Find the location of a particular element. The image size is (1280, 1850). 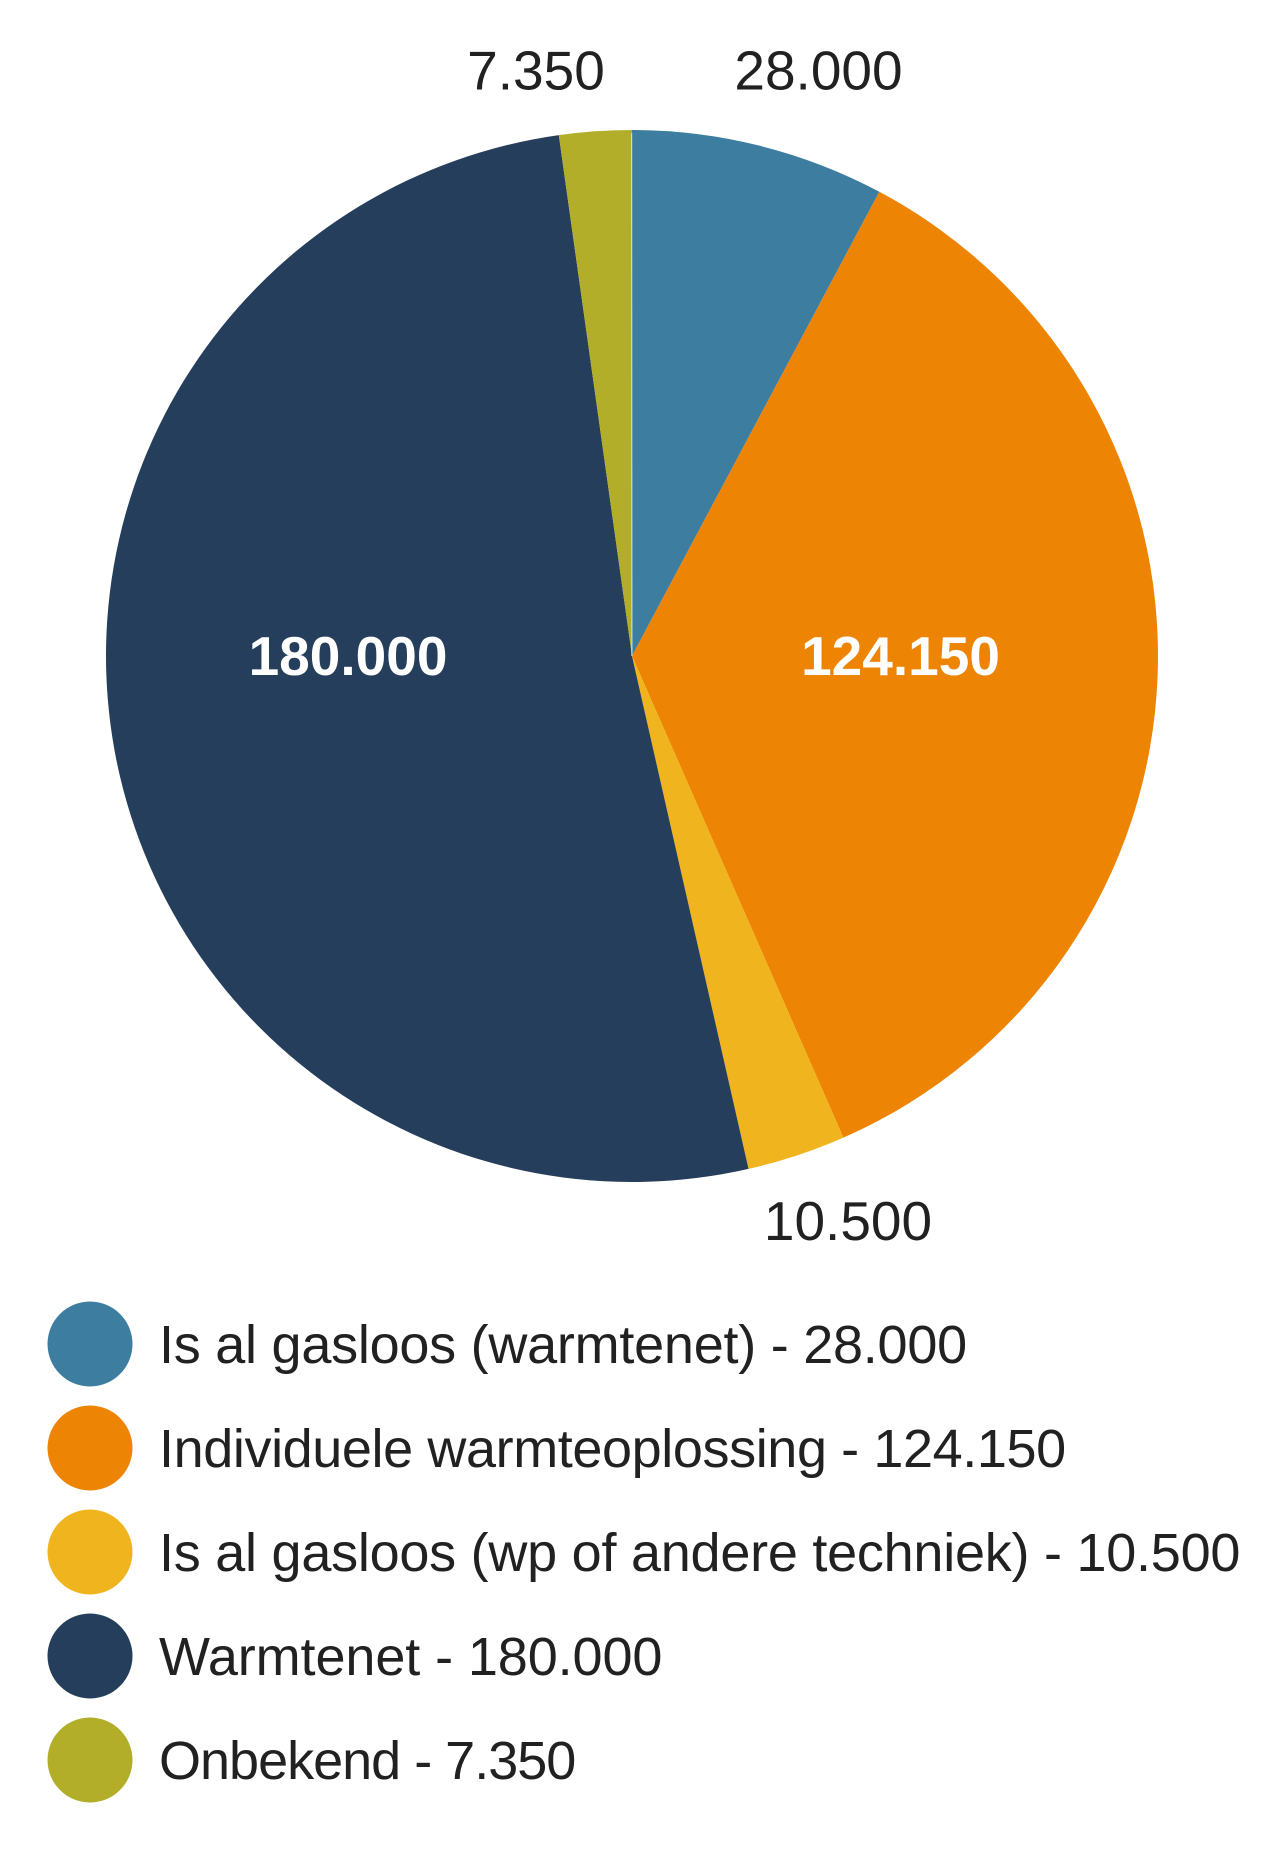

svg-text: 124.150 is located at coordinates (900, 656).